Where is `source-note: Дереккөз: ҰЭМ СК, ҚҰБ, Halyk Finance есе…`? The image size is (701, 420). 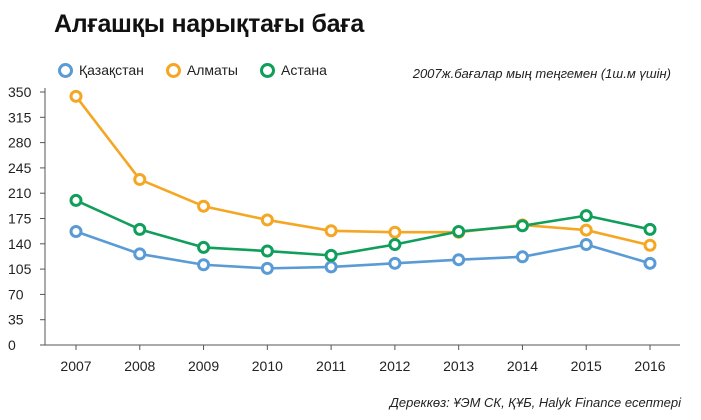
source-note: Дереккөз: ҰЭМ СК, ҚҰБ, Halyk Finance есе… is located at coordinates (535, 402).